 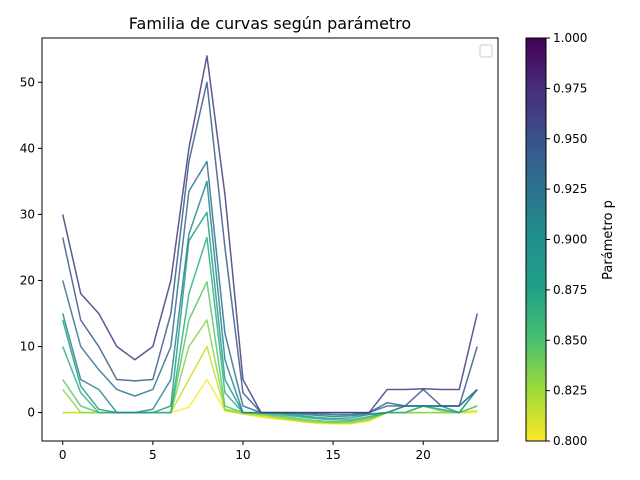 What do you see at coordinates (27, 82) in the screenshot?
I see `y-tick-label: 50` at bounding box center [27, 82].